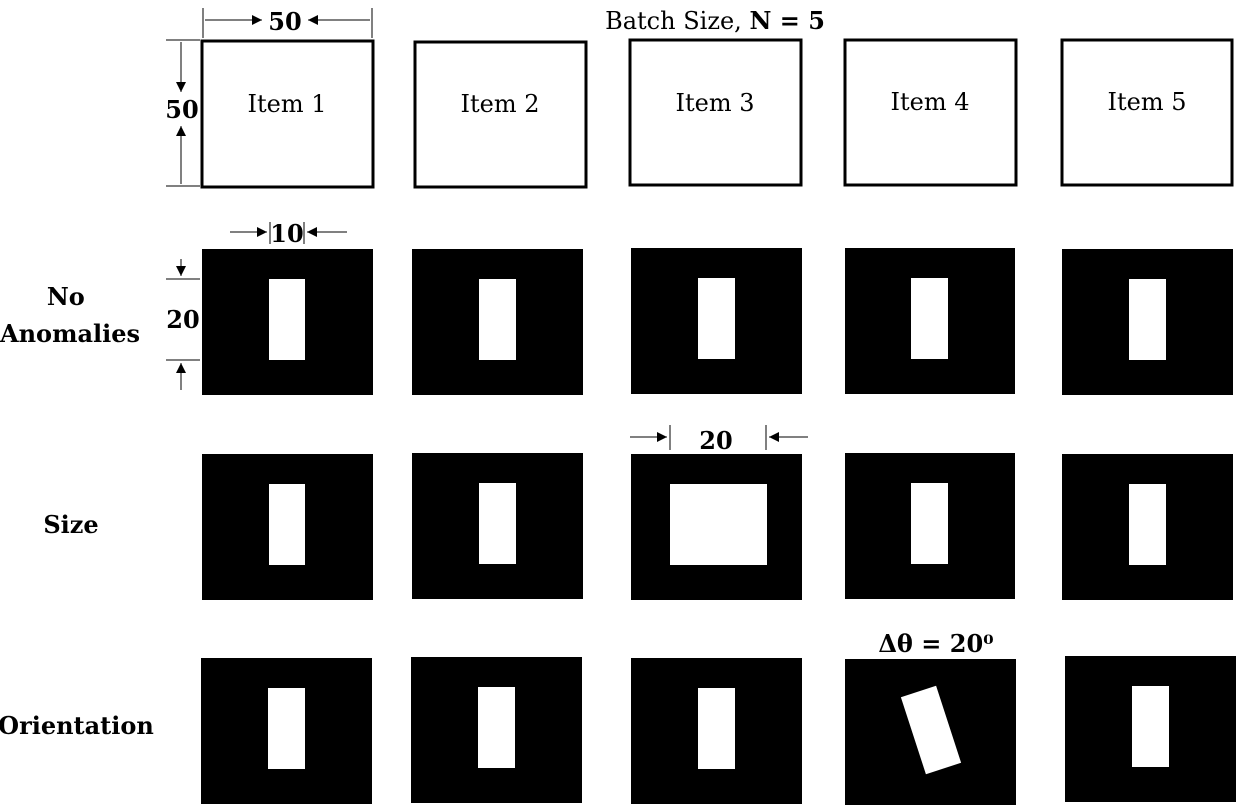 This screenshot has width=1240, height=806. I want to click on item-5-size-bar, so click(1147, 524).